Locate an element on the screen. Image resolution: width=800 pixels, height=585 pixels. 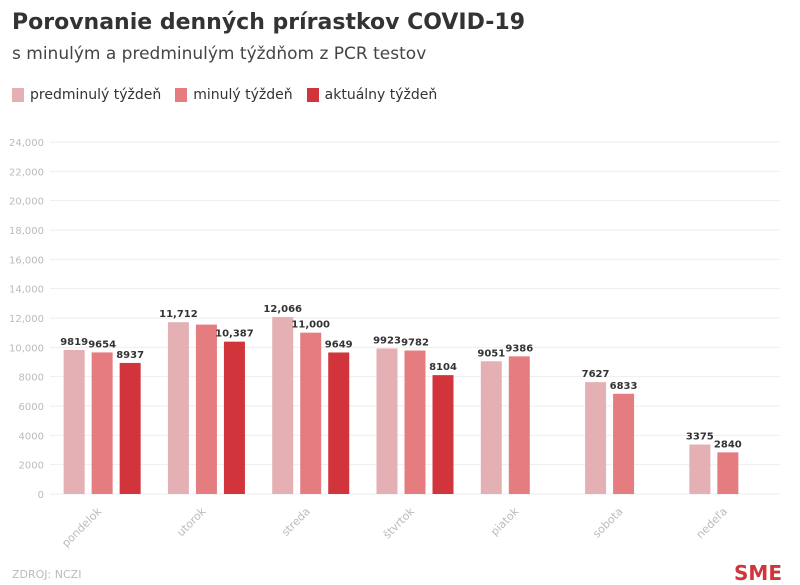
x-tick-label: piatok is located at coordinates (505, 521).